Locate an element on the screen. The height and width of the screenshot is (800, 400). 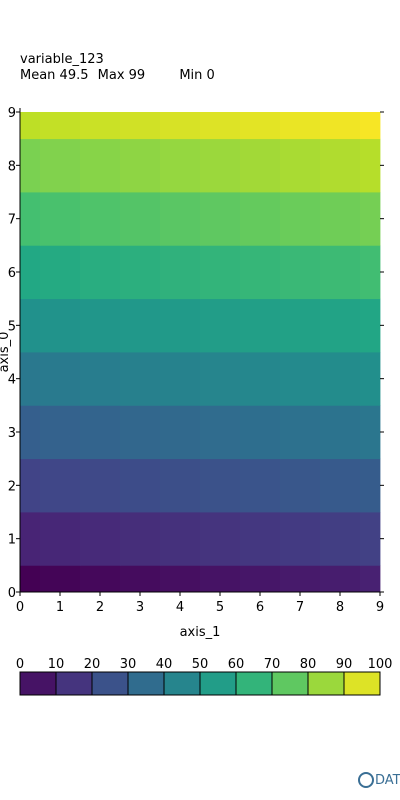
logo-text: DAT is located at coordinates (387, 780).